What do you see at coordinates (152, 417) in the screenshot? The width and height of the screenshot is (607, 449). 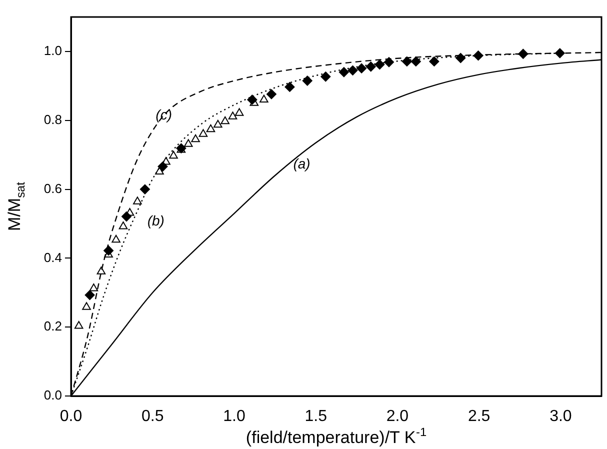 I see `x-tick-label: 0.5` at bounding box center [152, 417].